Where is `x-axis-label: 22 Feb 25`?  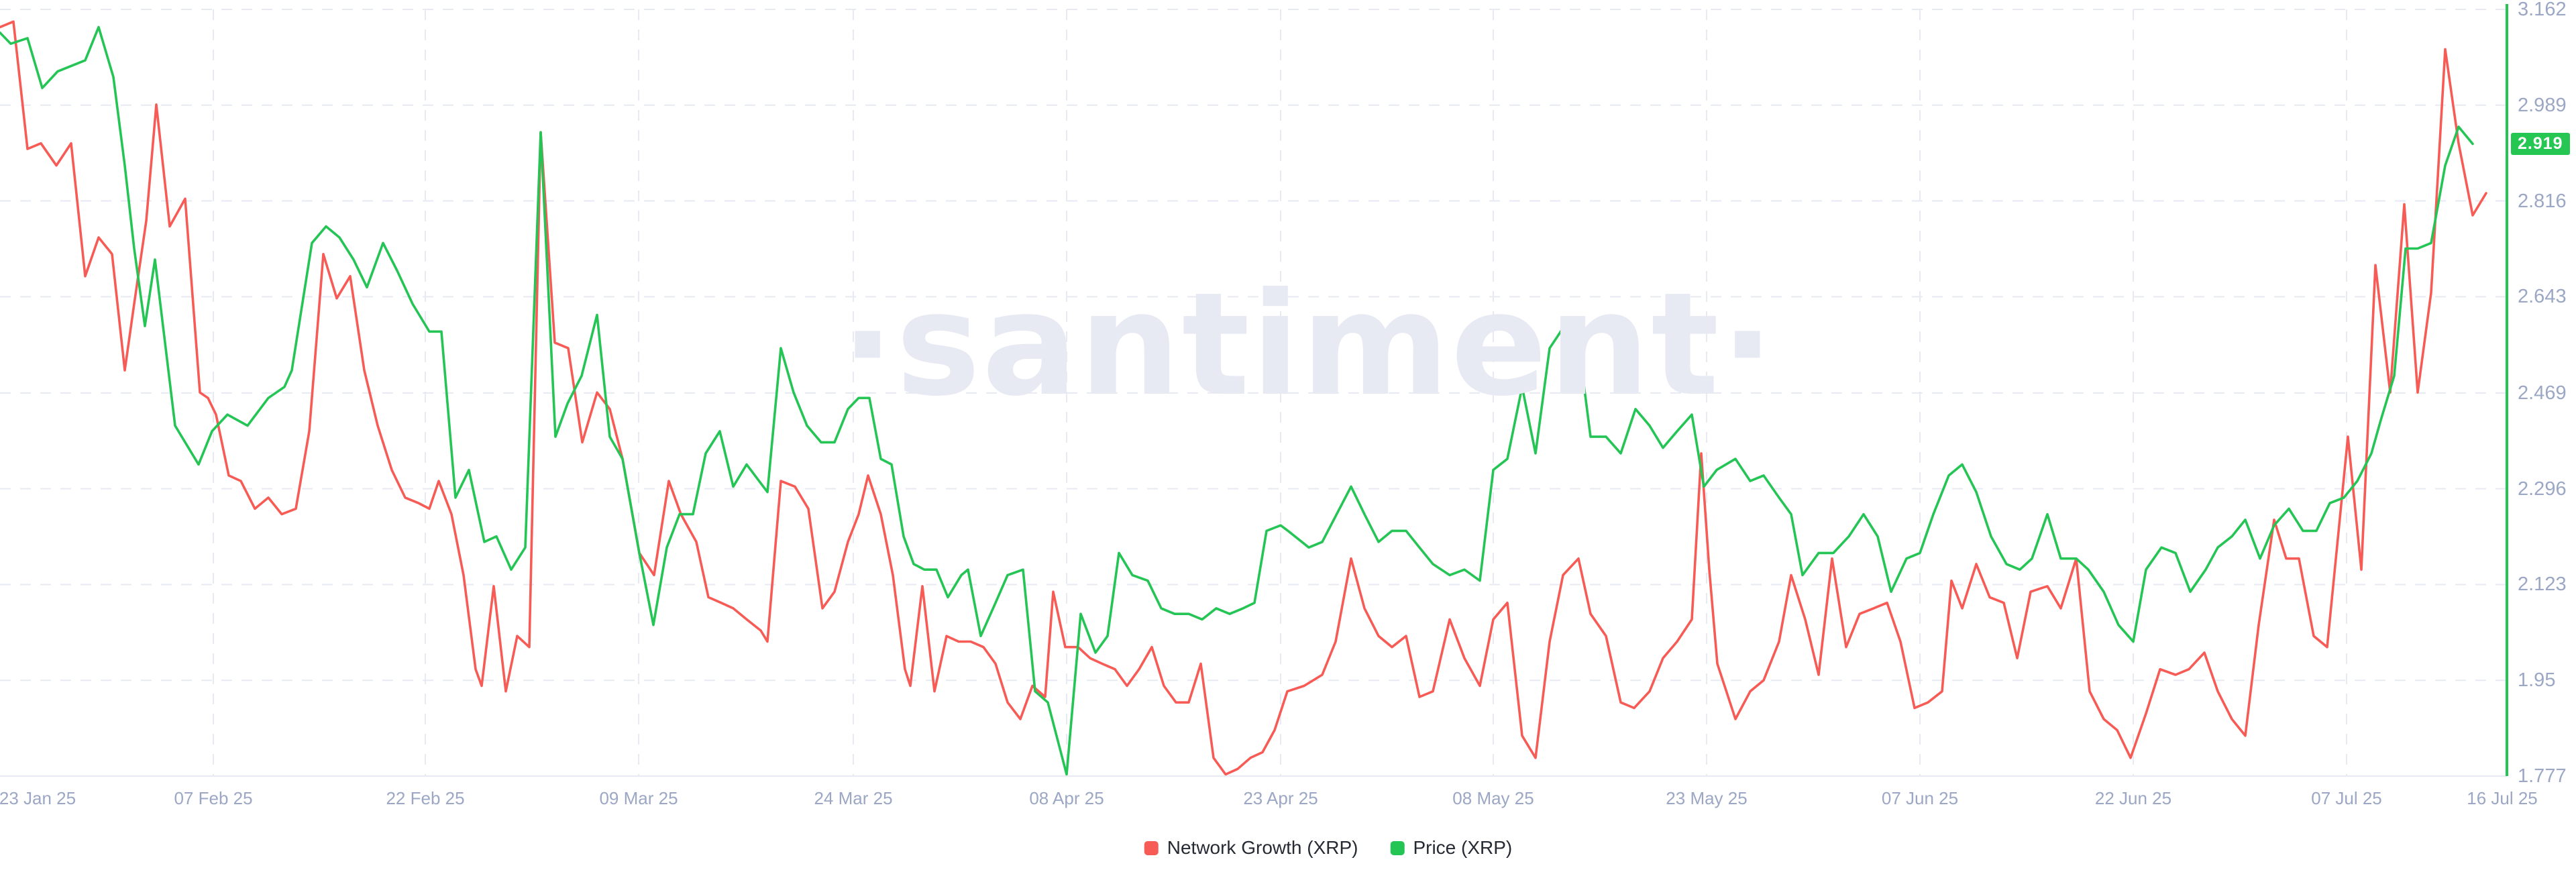 x-axis-label: 22 Feb 25 is located at coordinates (425, 798).